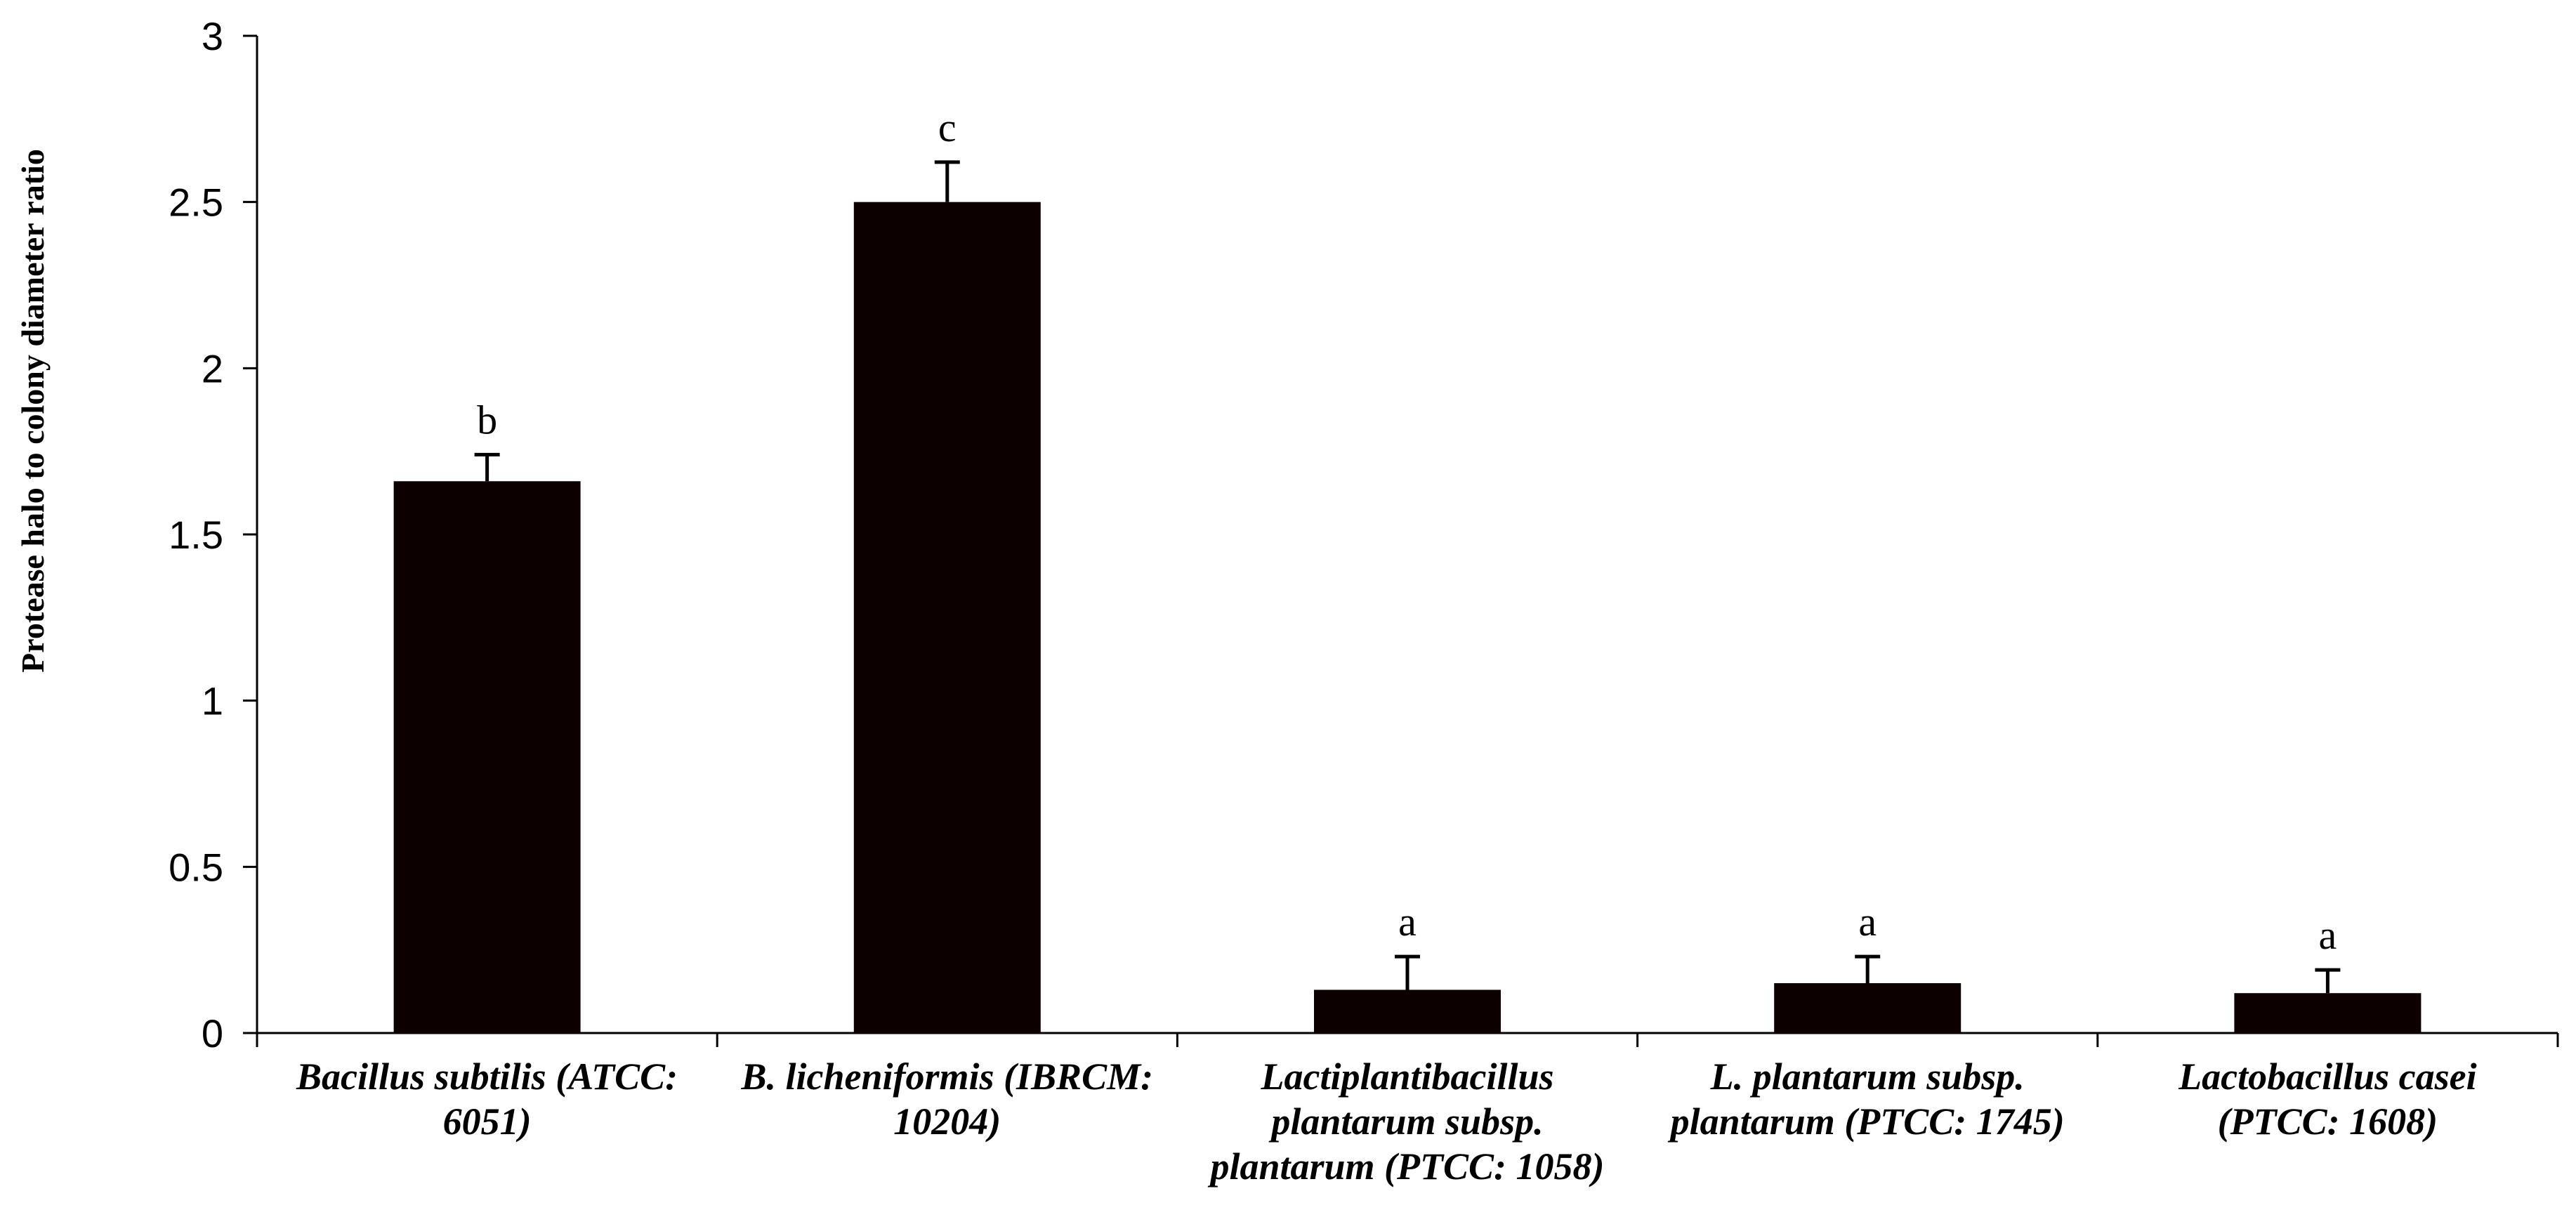  I want to click on y-tick-label: 0, so click(212, 1033).